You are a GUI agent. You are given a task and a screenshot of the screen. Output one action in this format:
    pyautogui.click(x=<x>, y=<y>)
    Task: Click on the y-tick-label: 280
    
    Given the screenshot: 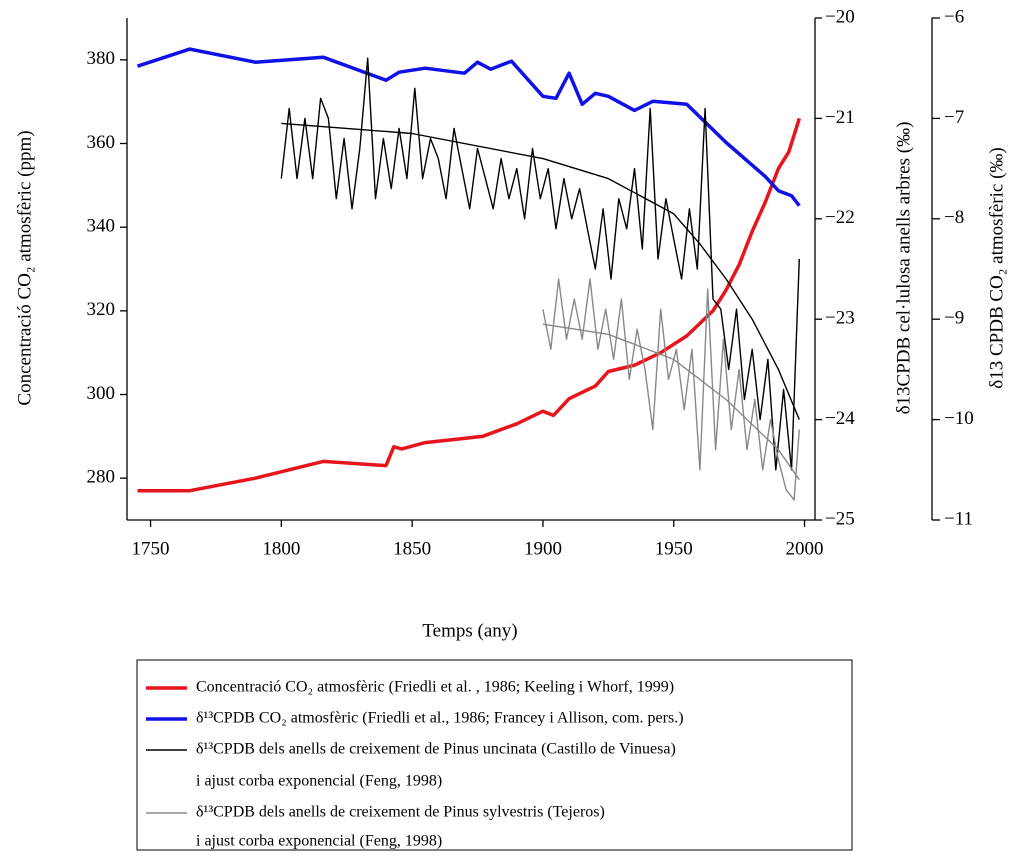 What is the action you would take?
    pyautogui.click(x=101, y=477)
    